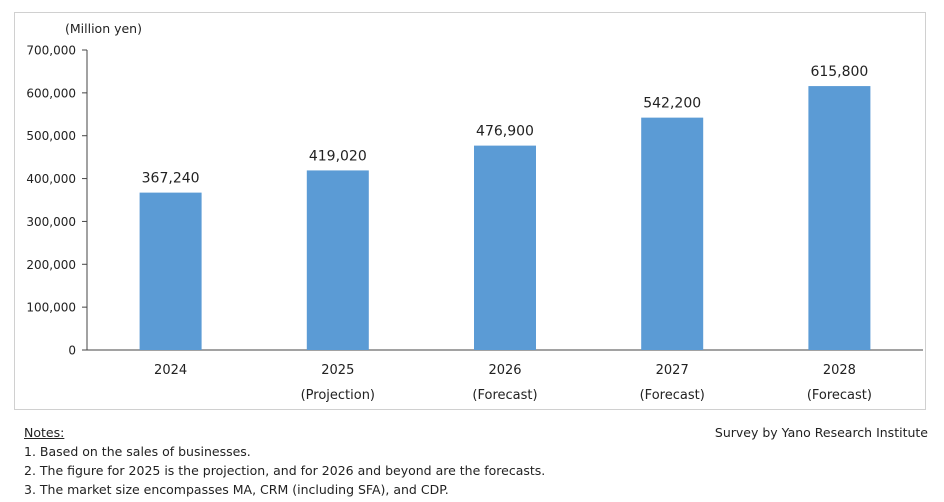  I want to click on note-item-1: 1. Based on the sales of businesses., so click(137, 451).